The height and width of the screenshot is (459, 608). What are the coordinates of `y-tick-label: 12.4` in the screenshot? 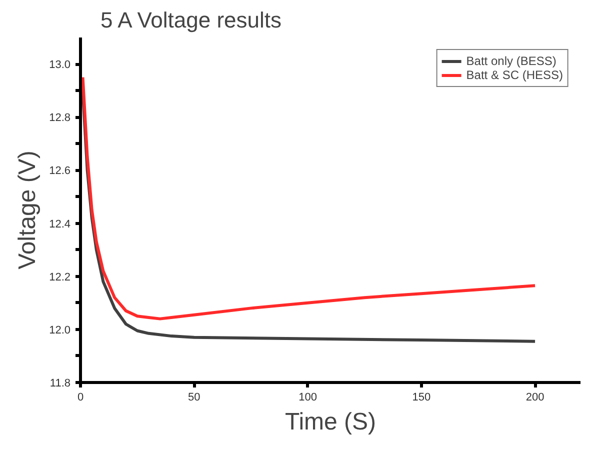 It's located at (60, 224).